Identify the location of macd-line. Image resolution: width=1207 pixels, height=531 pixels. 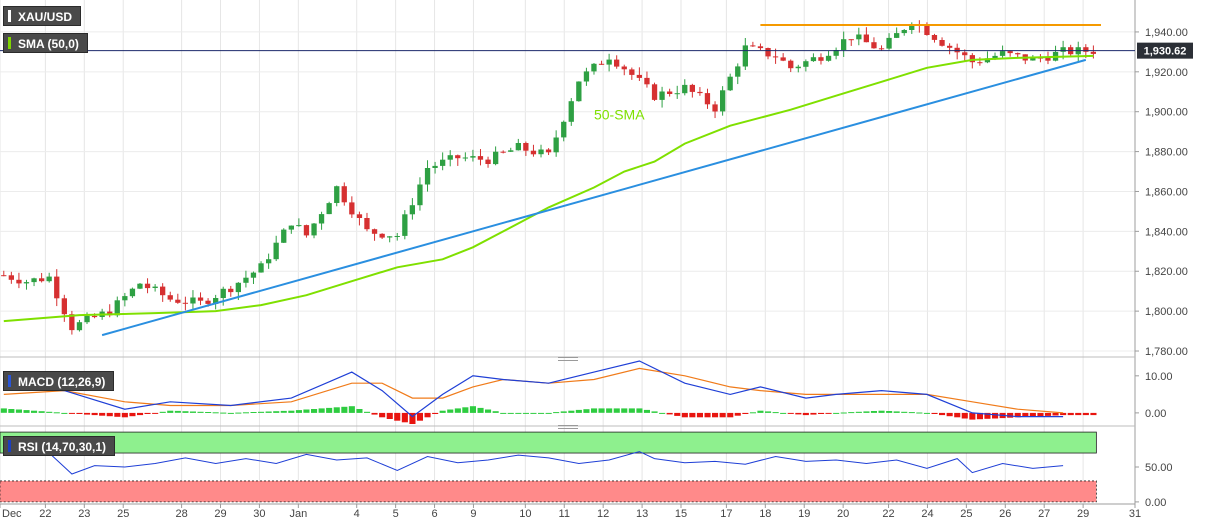
(533, 389).